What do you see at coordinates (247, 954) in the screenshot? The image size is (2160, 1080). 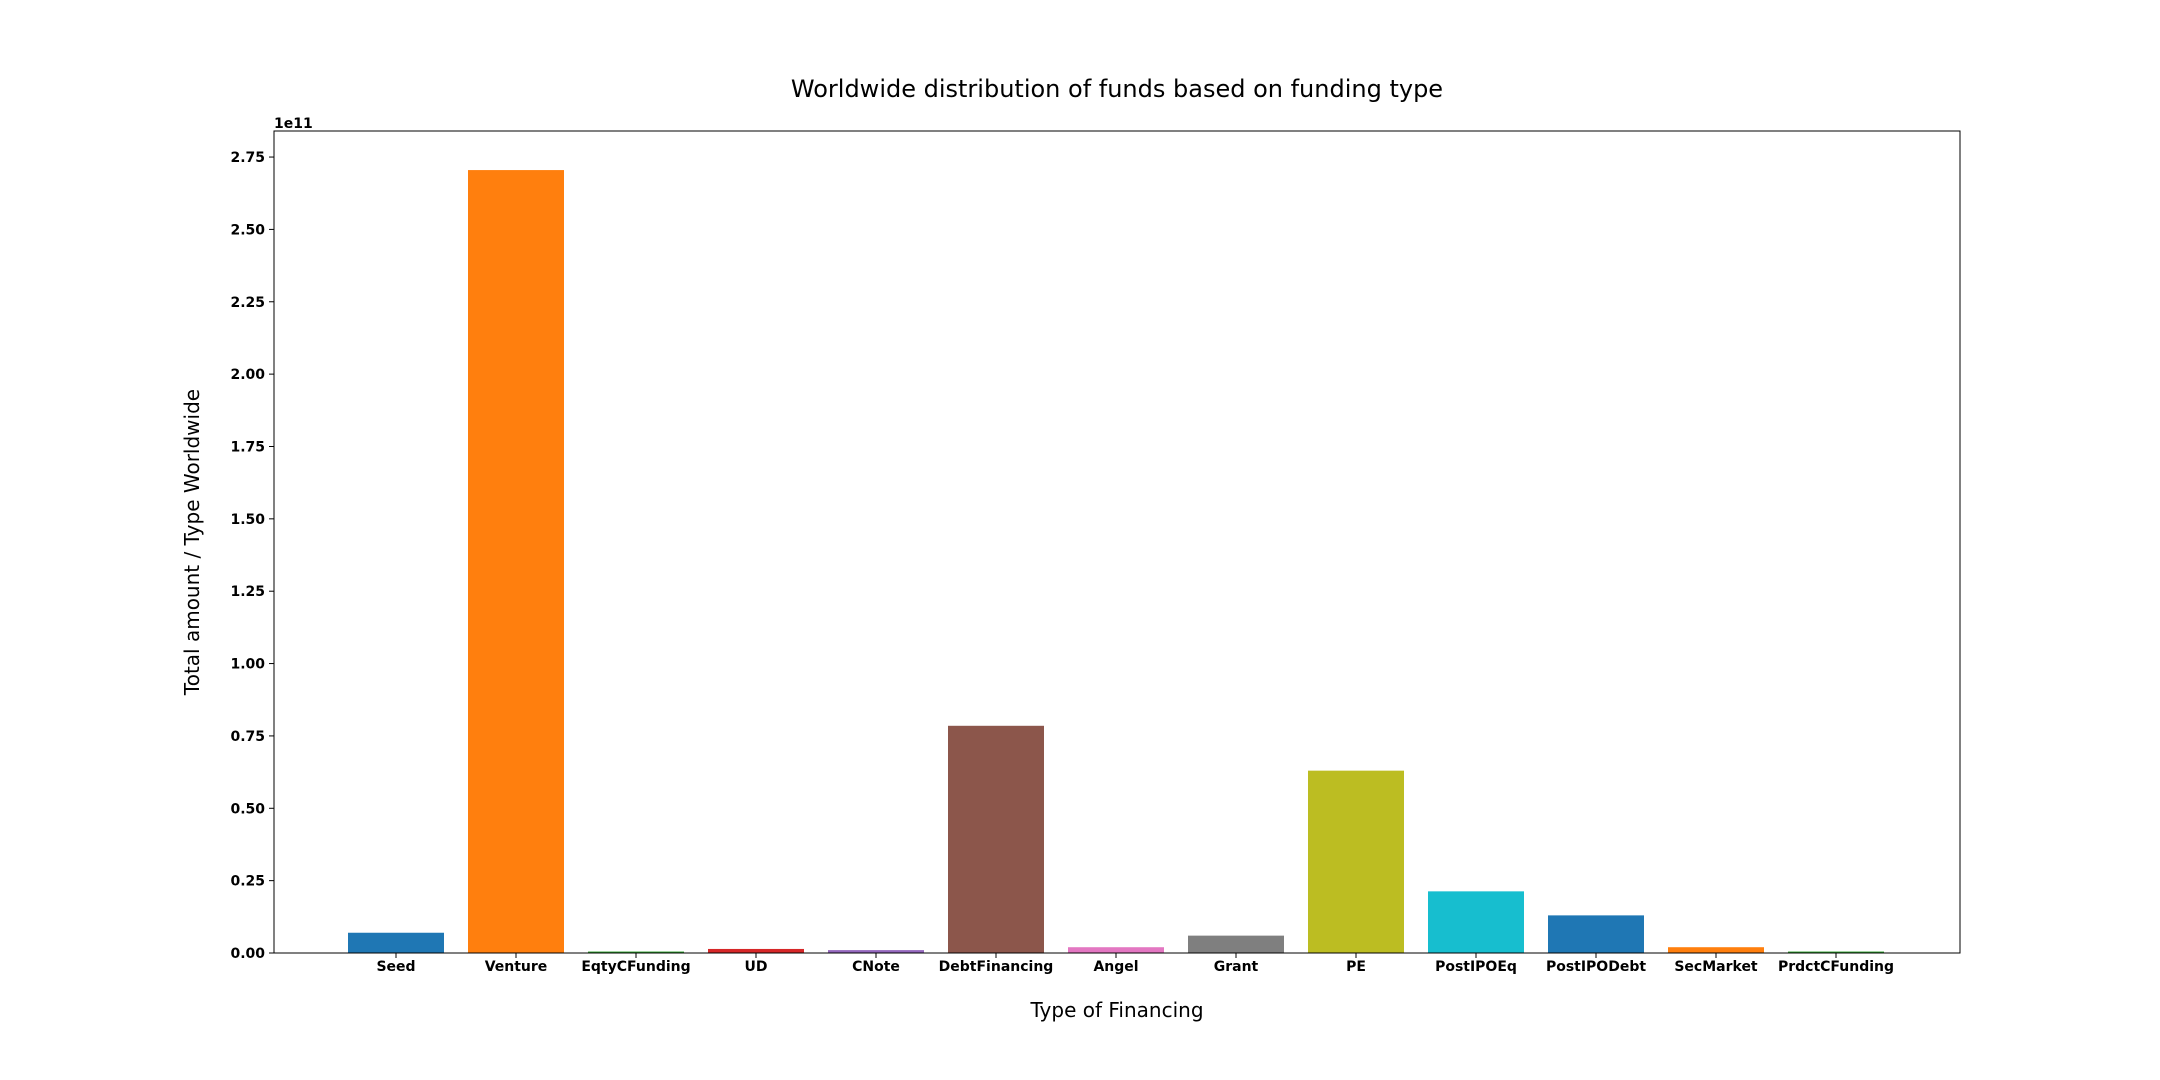 I see `y-tick-label: 0.00` at bounding box center [247, 954].